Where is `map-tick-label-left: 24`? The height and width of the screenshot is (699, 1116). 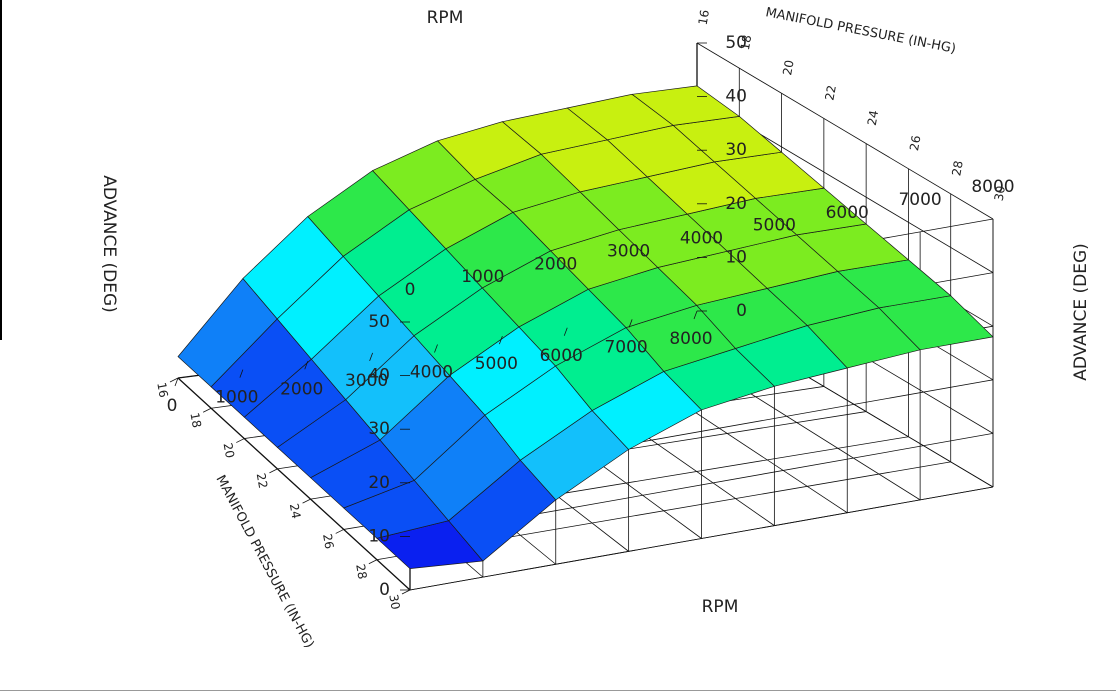 map-tick-label-left: 24 is located at coordinates (295, 510).